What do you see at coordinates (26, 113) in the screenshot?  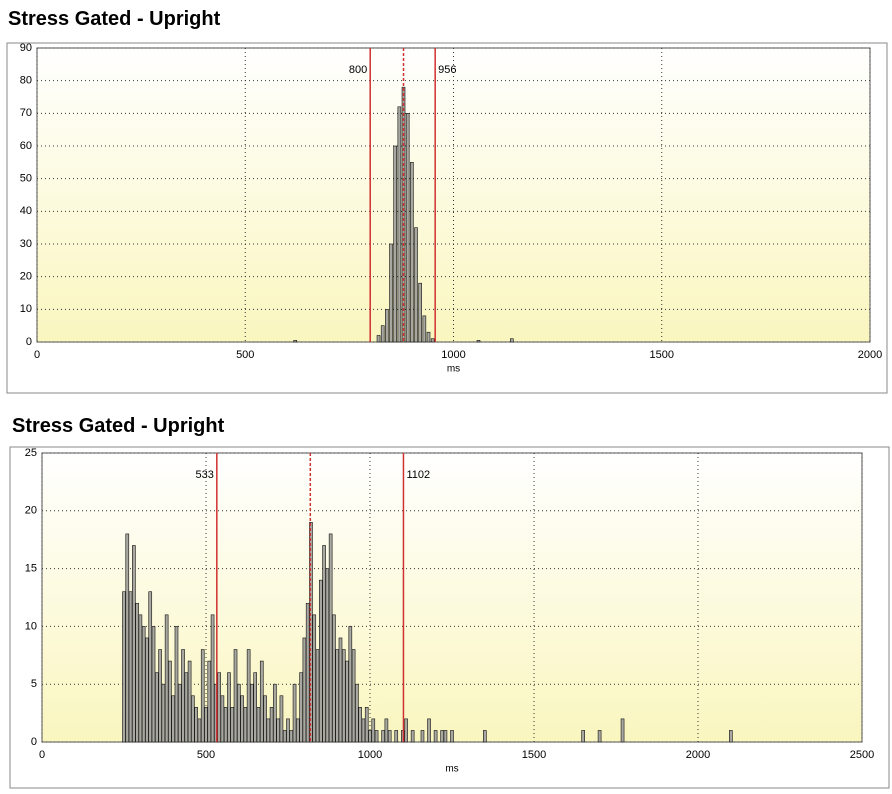 I see `y-tick-label: 70` at bounding box center [26, 113].